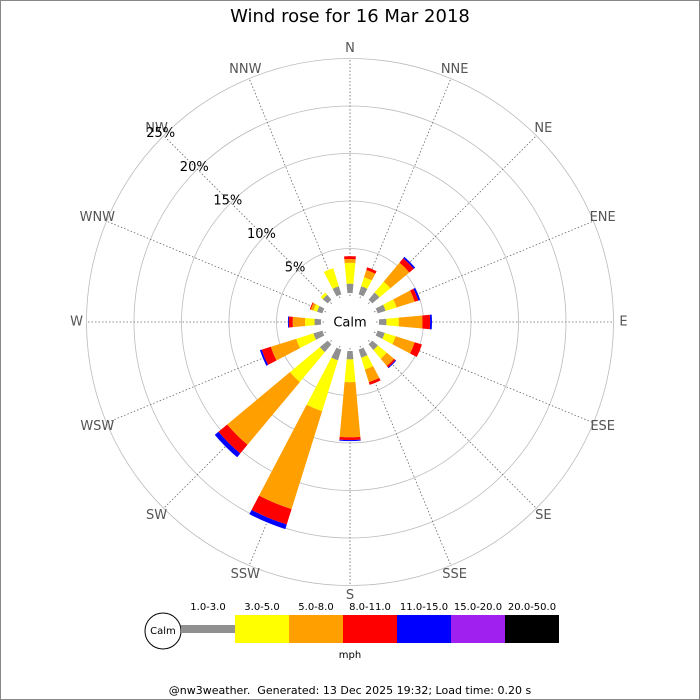  What do you see at coordinates (350, 16) in the screenshot?
I see `chart-title: Wind rose for 16 Mar 2018` at bounding box center [350, 16].